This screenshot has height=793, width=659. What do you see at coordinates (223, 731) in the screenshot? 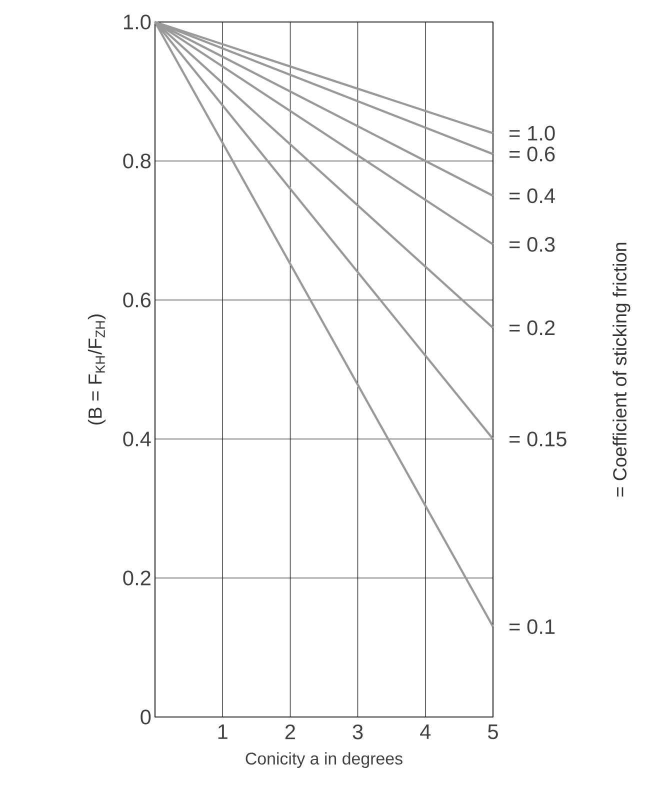
I see `x-tick-label: 1` at bounding box center [223, 731].